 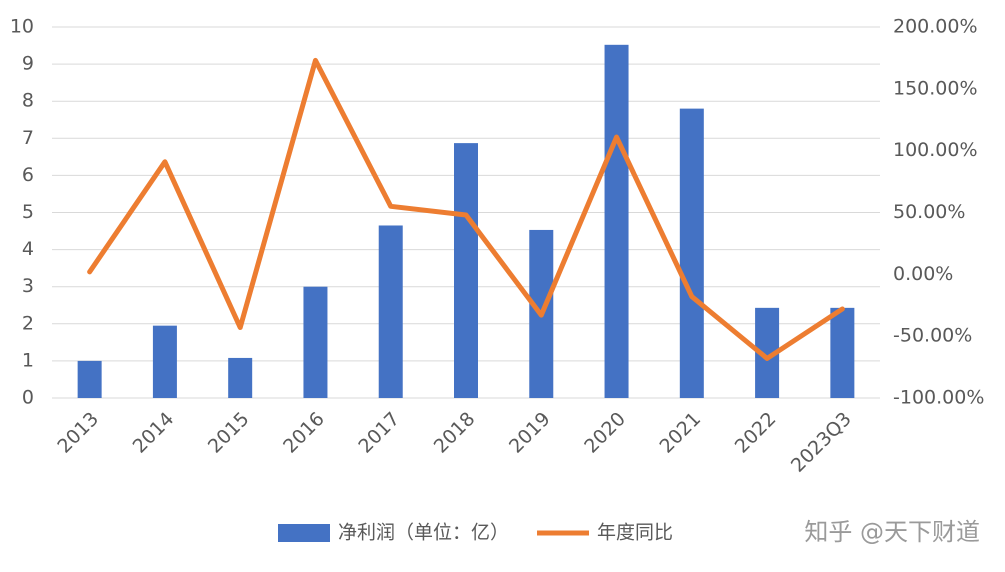 What do you see at coordinates (28, 64) in the screenshot?
I see `y-tick-label: 9` at bounding box center [28, 64].